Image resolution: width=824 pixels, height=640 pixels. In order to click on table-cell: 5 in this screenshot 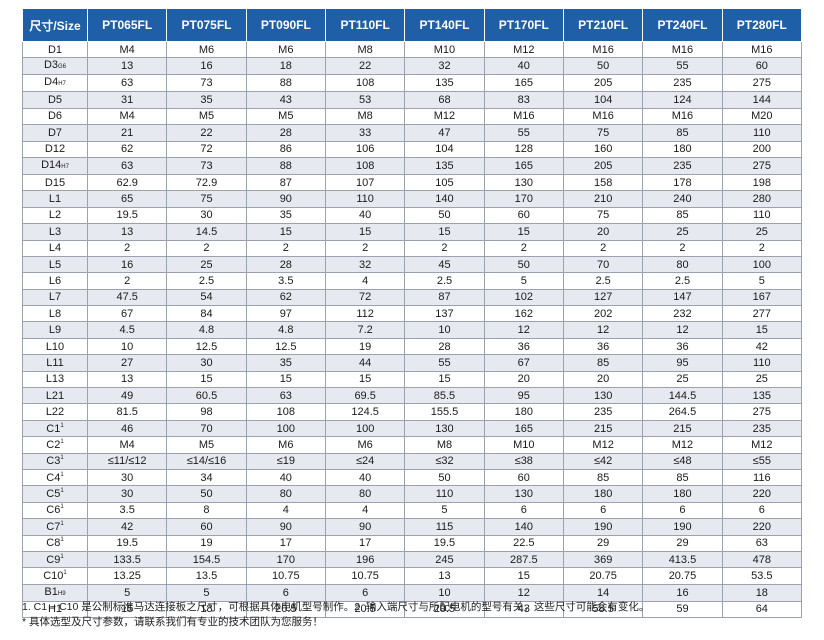, I will do `click(206, 592)`.